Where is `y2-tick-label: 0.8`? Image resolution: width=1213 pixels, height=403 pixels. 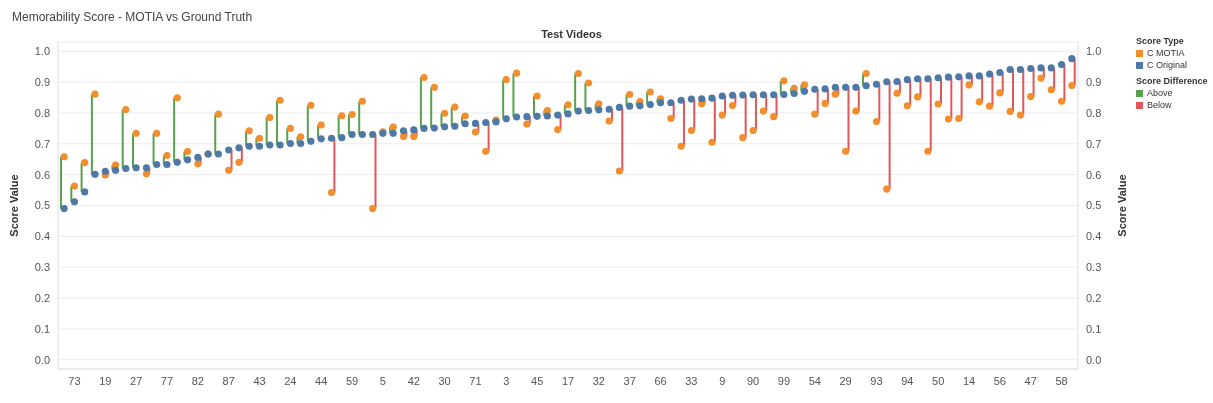 y2-tick-label: 0.8 is located at coordinates (1094, 112).